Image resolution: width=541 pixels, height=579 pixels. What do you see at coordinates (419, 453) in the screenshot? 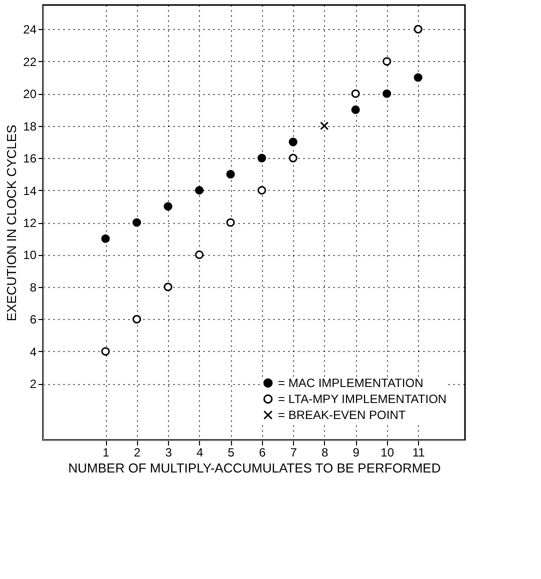
I see `x-tick-label: 11` at bounding box center [419, 453].